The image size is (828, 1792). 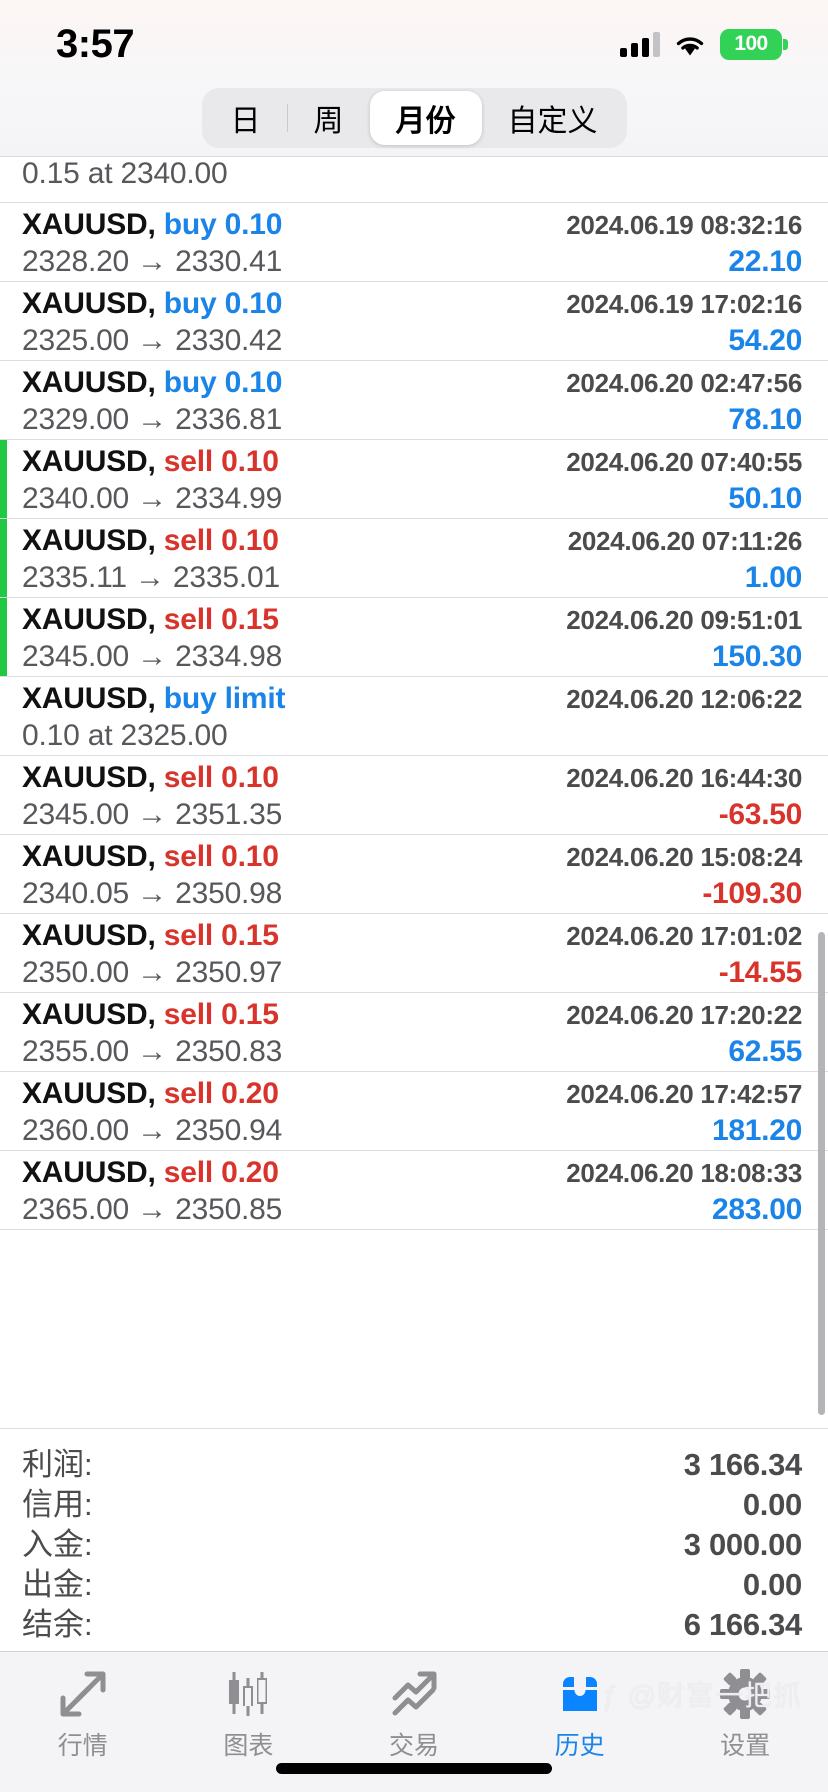 What do you see at coordinates (412, 1620) in the screenshot?
I see `summary-row: 结余: 6 166.34` at bounding box center [412, 1620].